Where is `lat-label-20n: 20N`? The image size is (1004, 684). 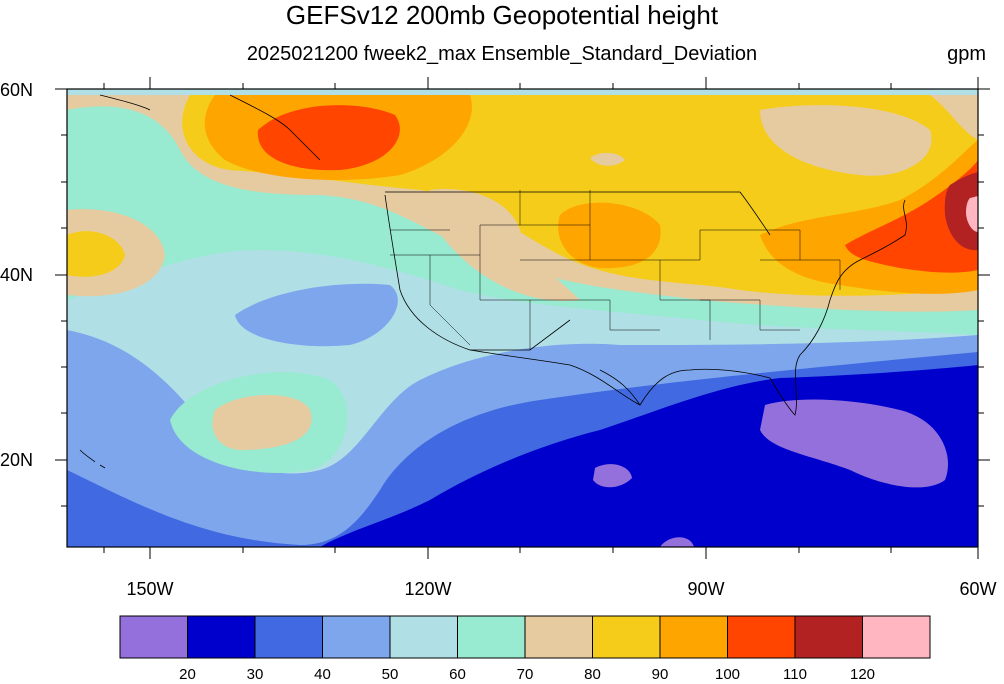
lat-label-20n: 20N is located at coordinates (17, 460).